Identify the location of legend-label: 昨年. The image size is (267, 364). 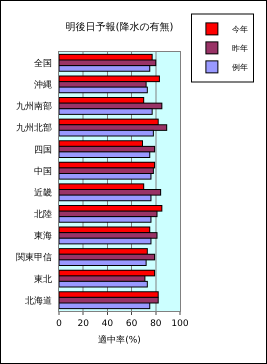
(240, 49).